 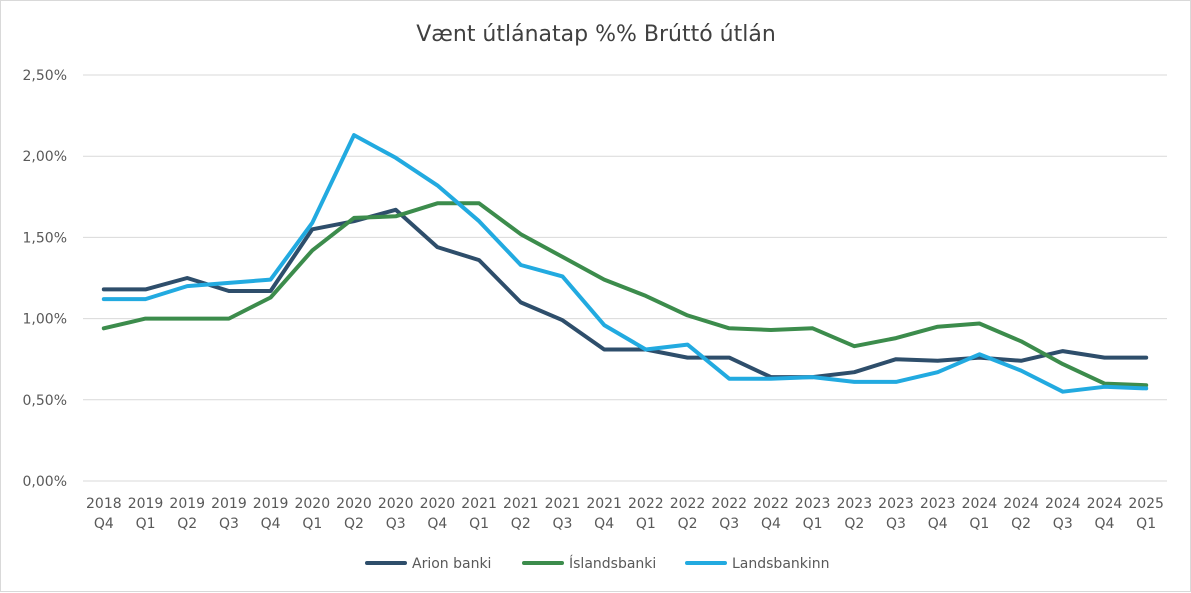 I want to click on x-tick-year: 2025, so click(x=1146, y=504).